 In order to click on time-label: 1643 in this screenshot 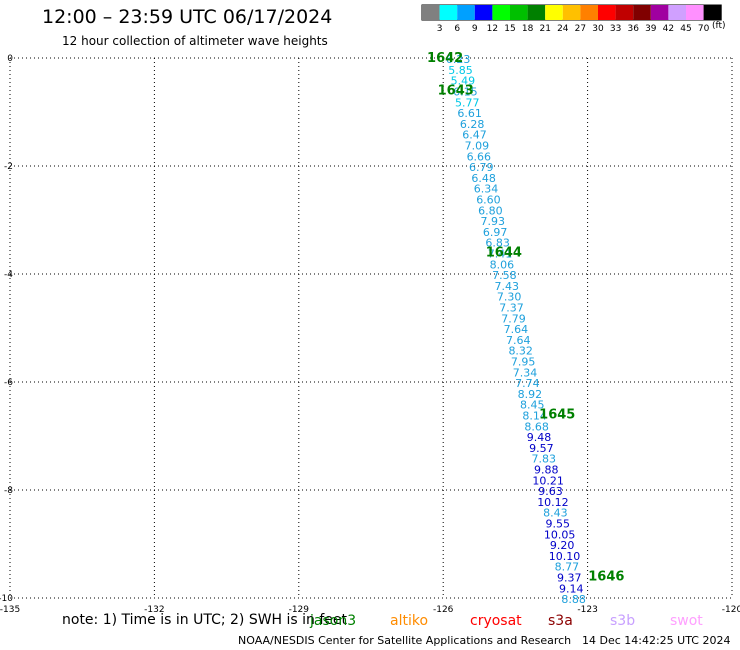, I will do `click(456, 90)`.